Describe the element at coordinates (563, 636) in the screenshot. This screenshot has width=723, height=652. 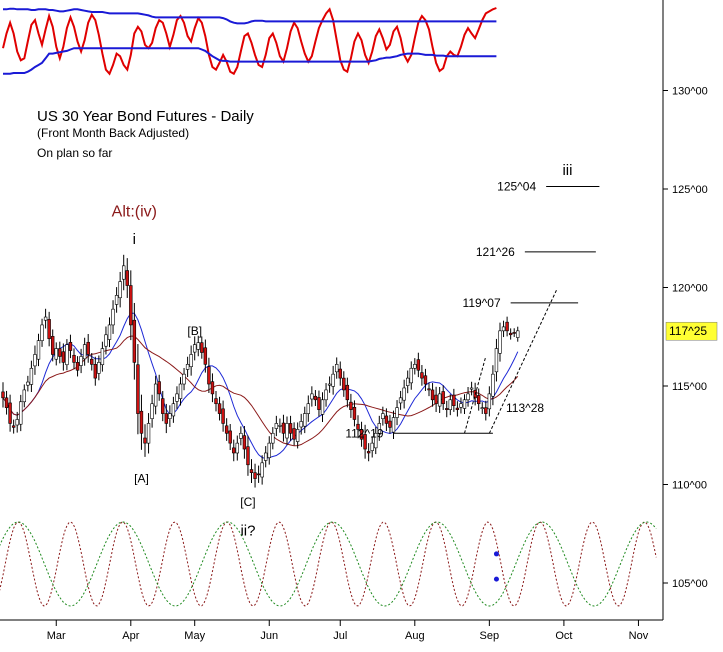
I see `x-tick-label: Oct` at that location.